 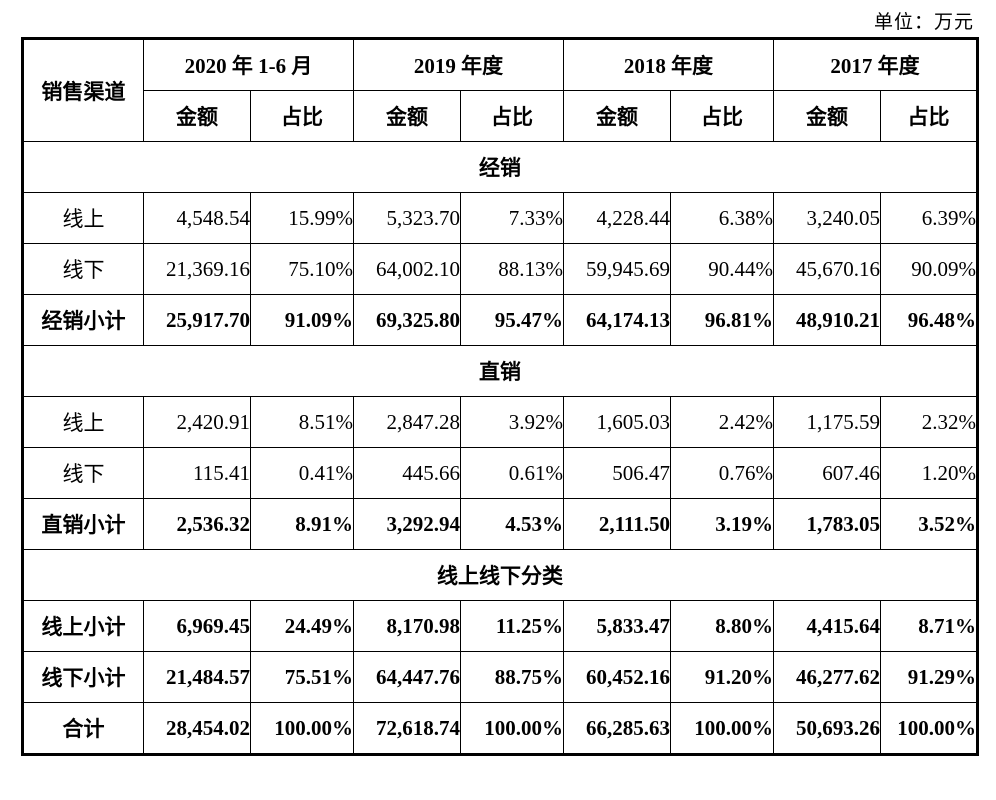 What do you see at coordinates (929, 116) in the screenshot?
I see `subheader-ratio-2017: 占比` at bounding box center [929, 116].